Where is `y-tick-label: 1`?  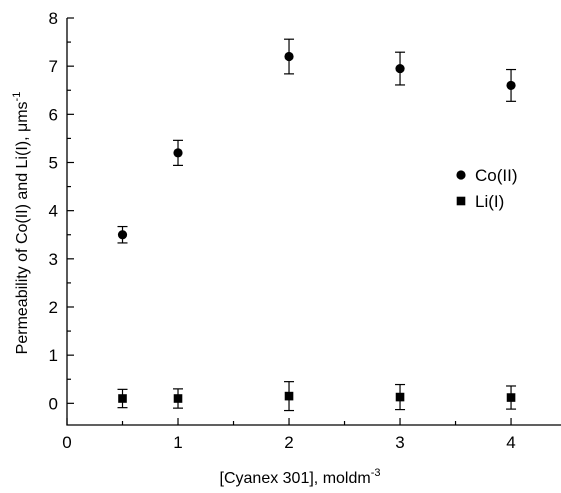
y-tick-label: 1 is located at coordinates (53, 355).